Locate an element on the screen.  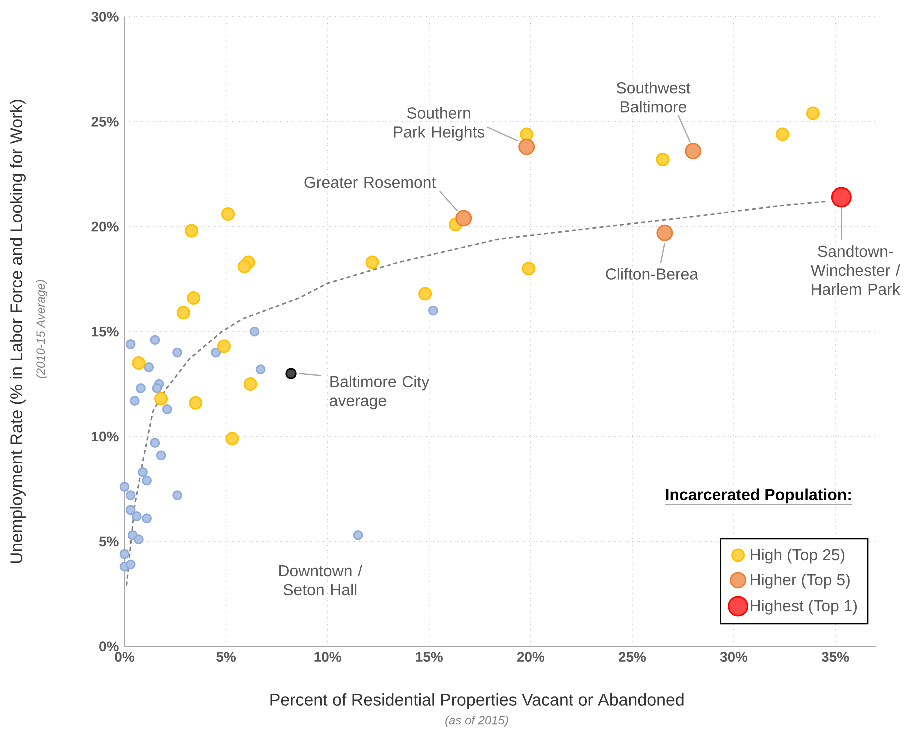
x-tick-label: 30% is located at coordinates (734, 657).